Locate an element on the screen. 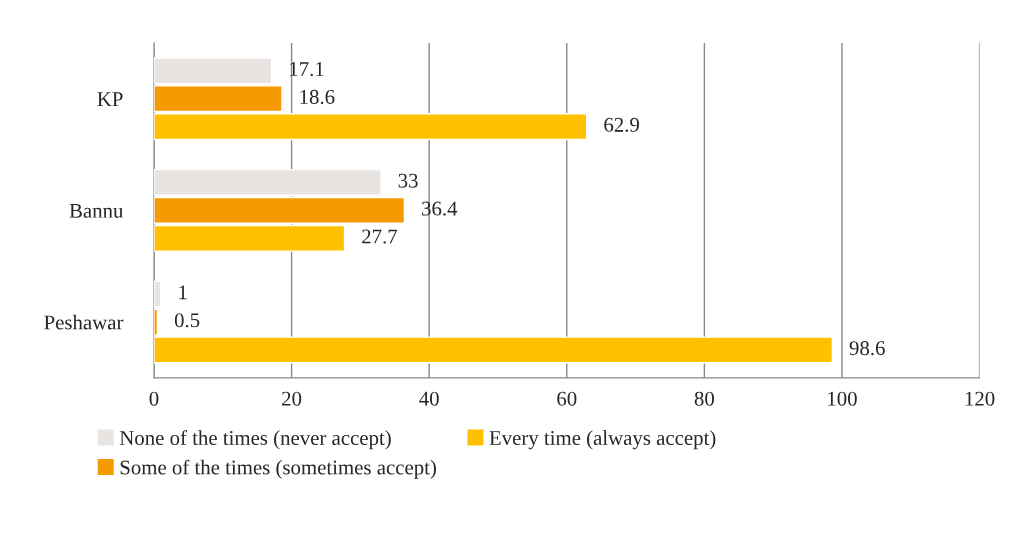  legend-label: None of the times (never accept) is located at coordinates (255, 440).